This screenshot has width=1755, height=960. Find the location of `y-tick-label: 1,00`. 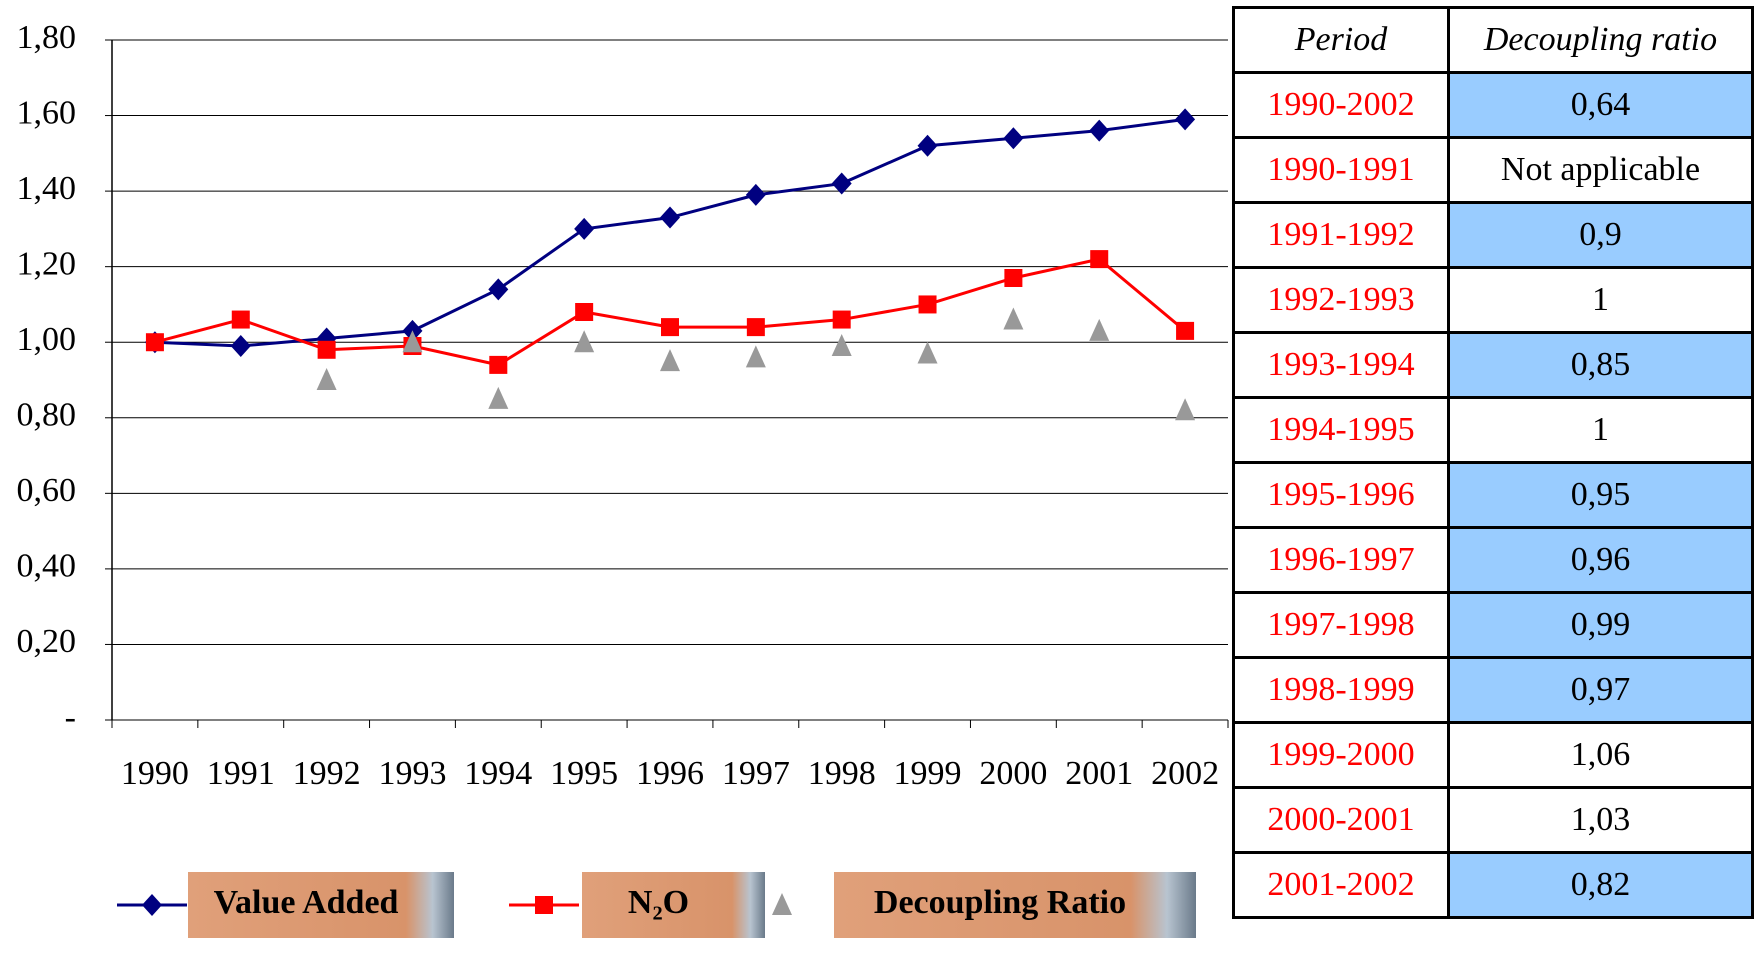

y-tick-label: 1,00 is located at coordinates (47, 339).